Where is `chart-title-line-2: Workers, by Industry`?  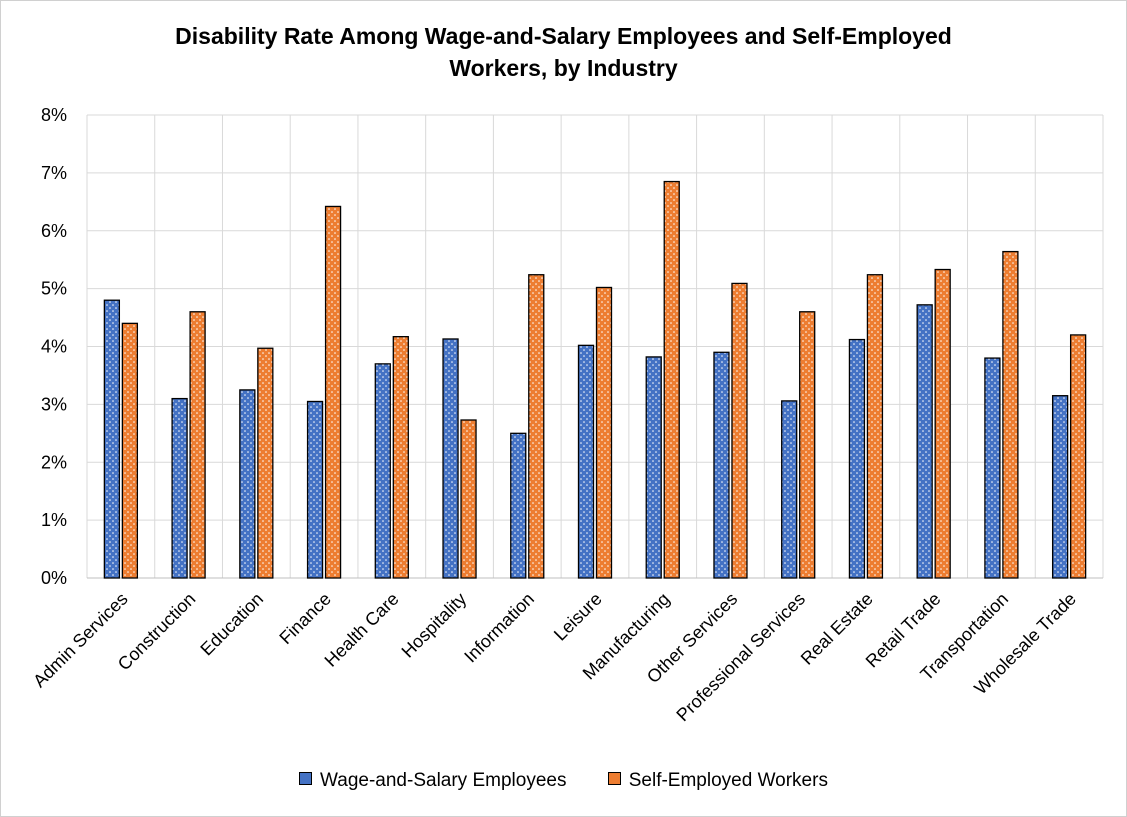 chart-title-line-2: Workers, by Industry is located at coordinates (563, 68).